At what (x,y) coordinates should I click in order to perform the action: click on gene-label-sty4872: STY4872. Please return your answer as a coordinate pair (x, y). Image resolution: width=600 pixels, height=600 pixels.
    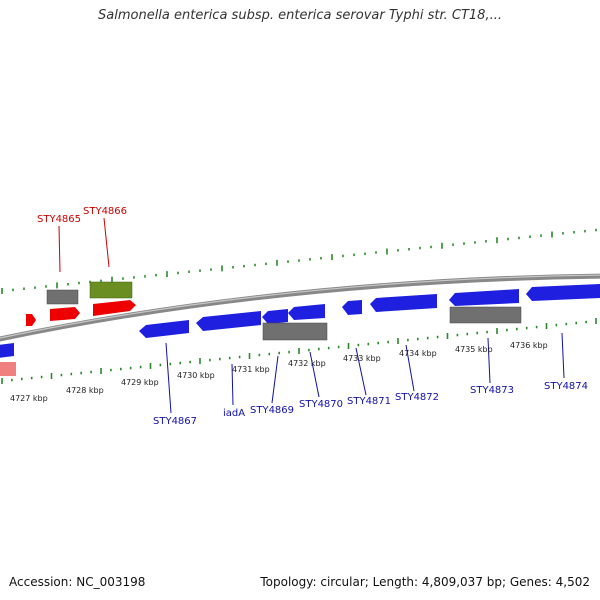
    Looking at the image, I should click on (417, 397).